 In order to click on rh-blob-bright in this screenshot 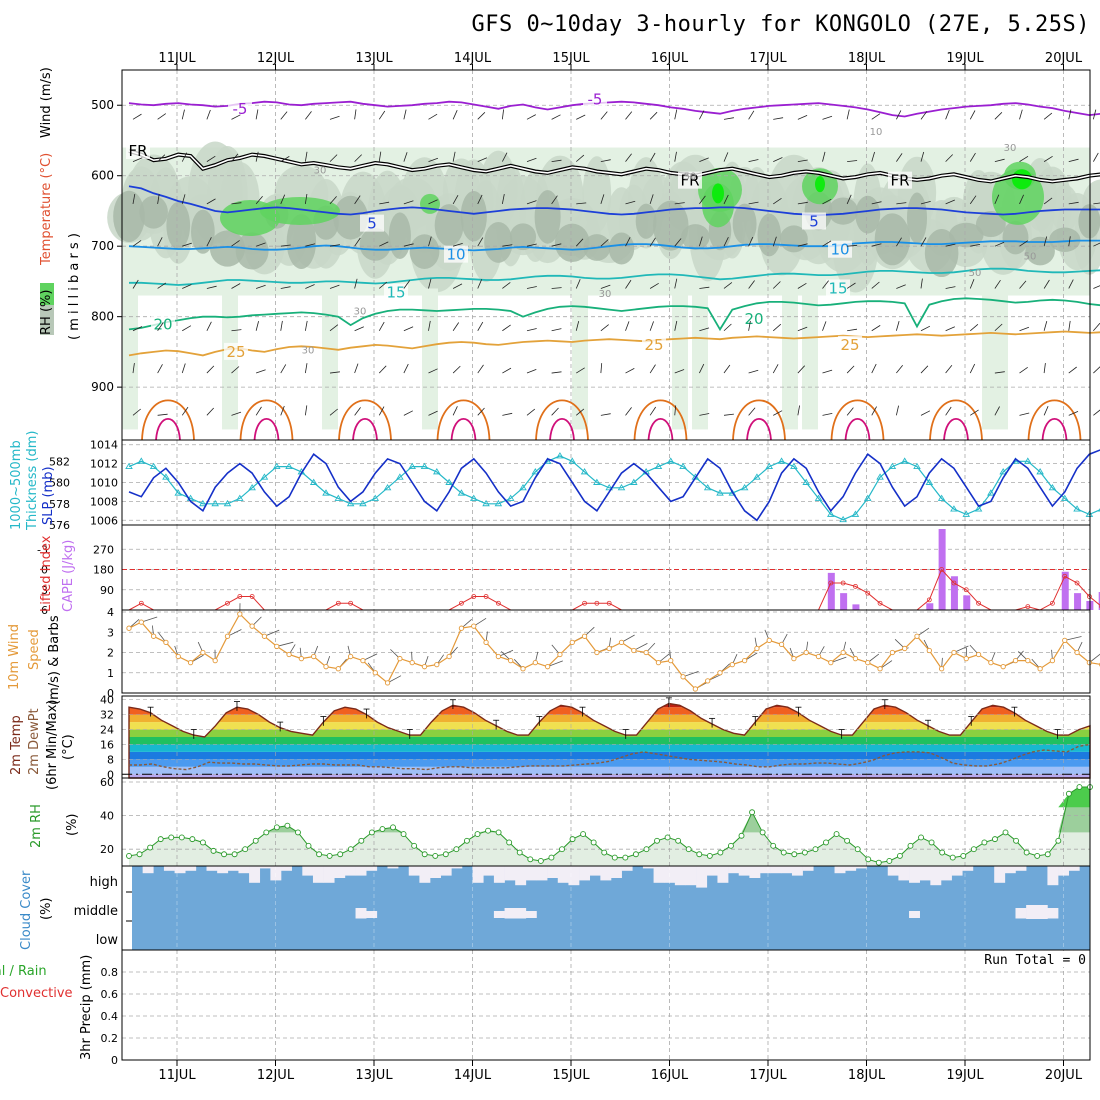, I will do `click(820, 184)`.